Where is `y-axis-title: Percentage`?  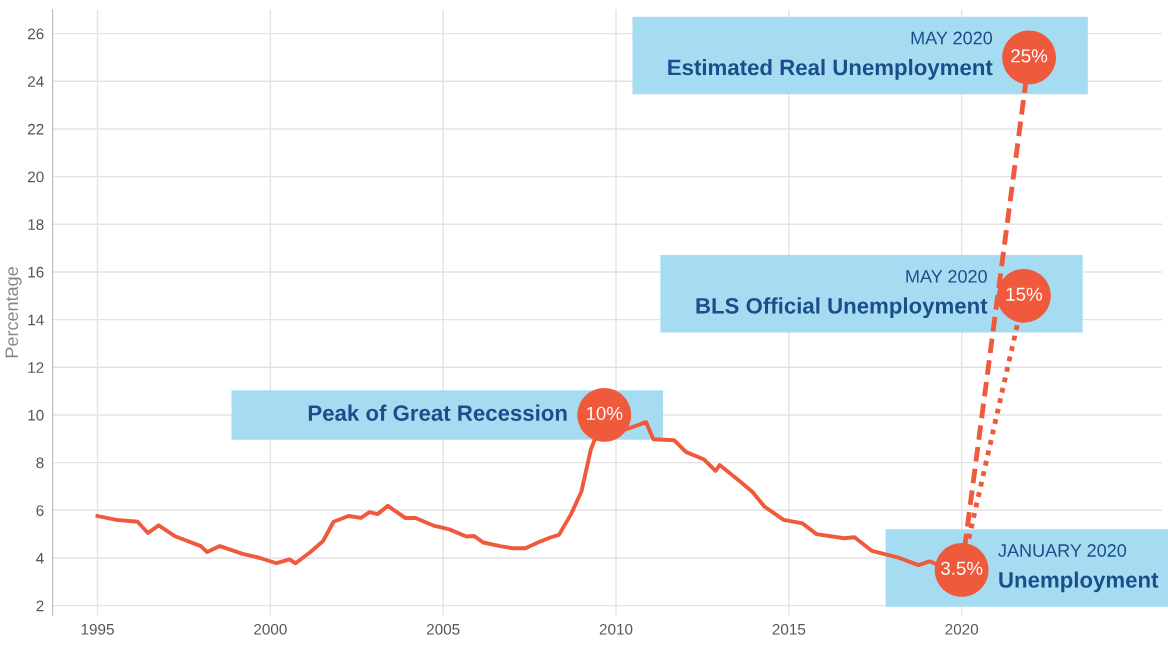
y-axis-title: Percentage is located at coordinates (13, 312).